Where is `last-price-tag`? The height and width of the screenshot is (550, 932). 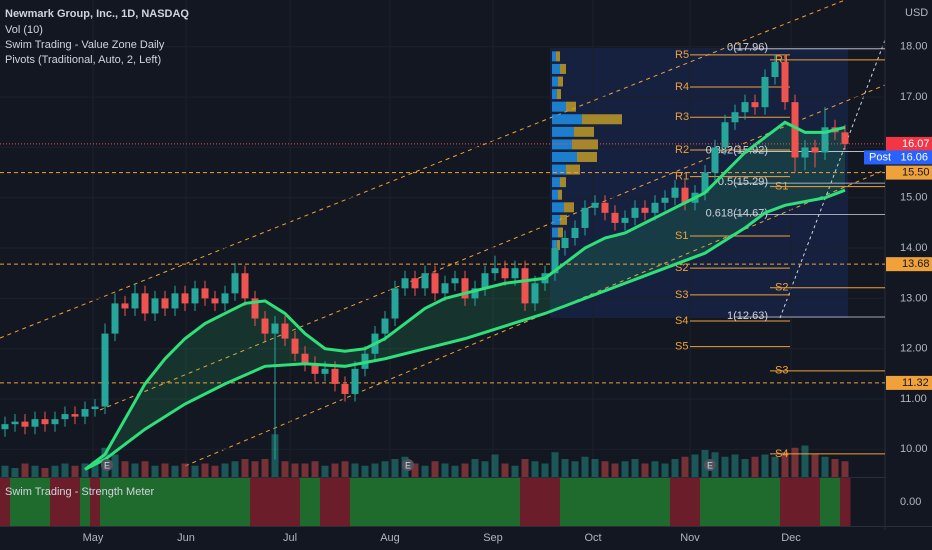 last-price-tag is located at coordinates (909, 143).